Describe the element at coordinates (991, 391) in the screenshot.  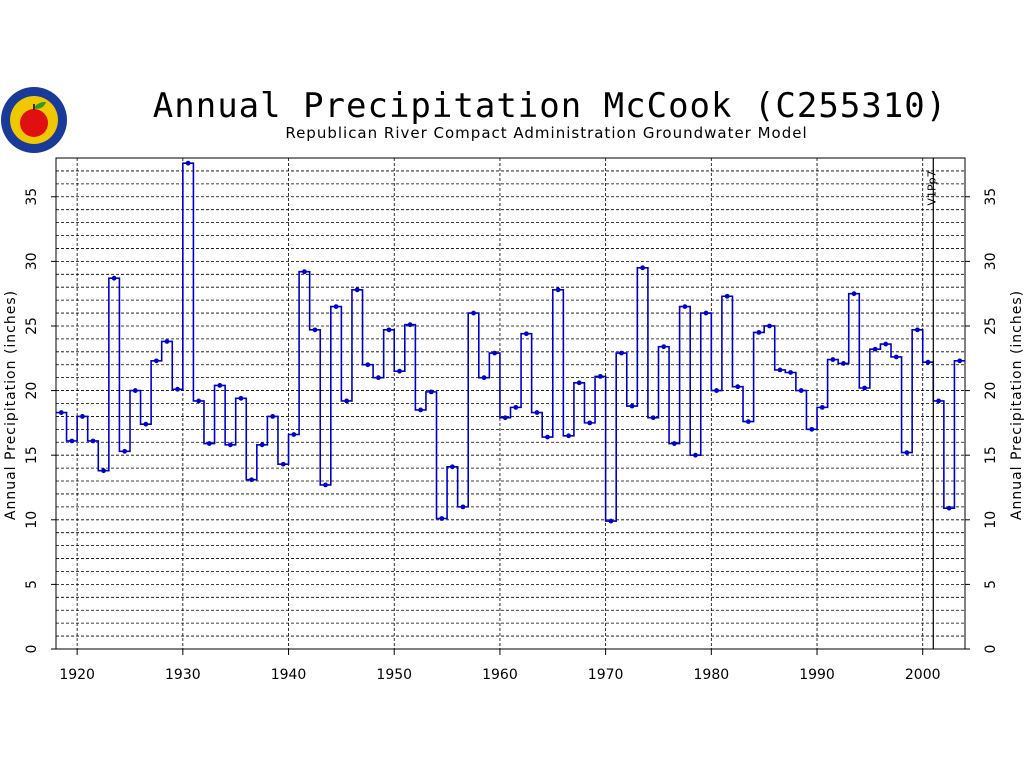
I see `y-tick-label-right: 20` at that location.